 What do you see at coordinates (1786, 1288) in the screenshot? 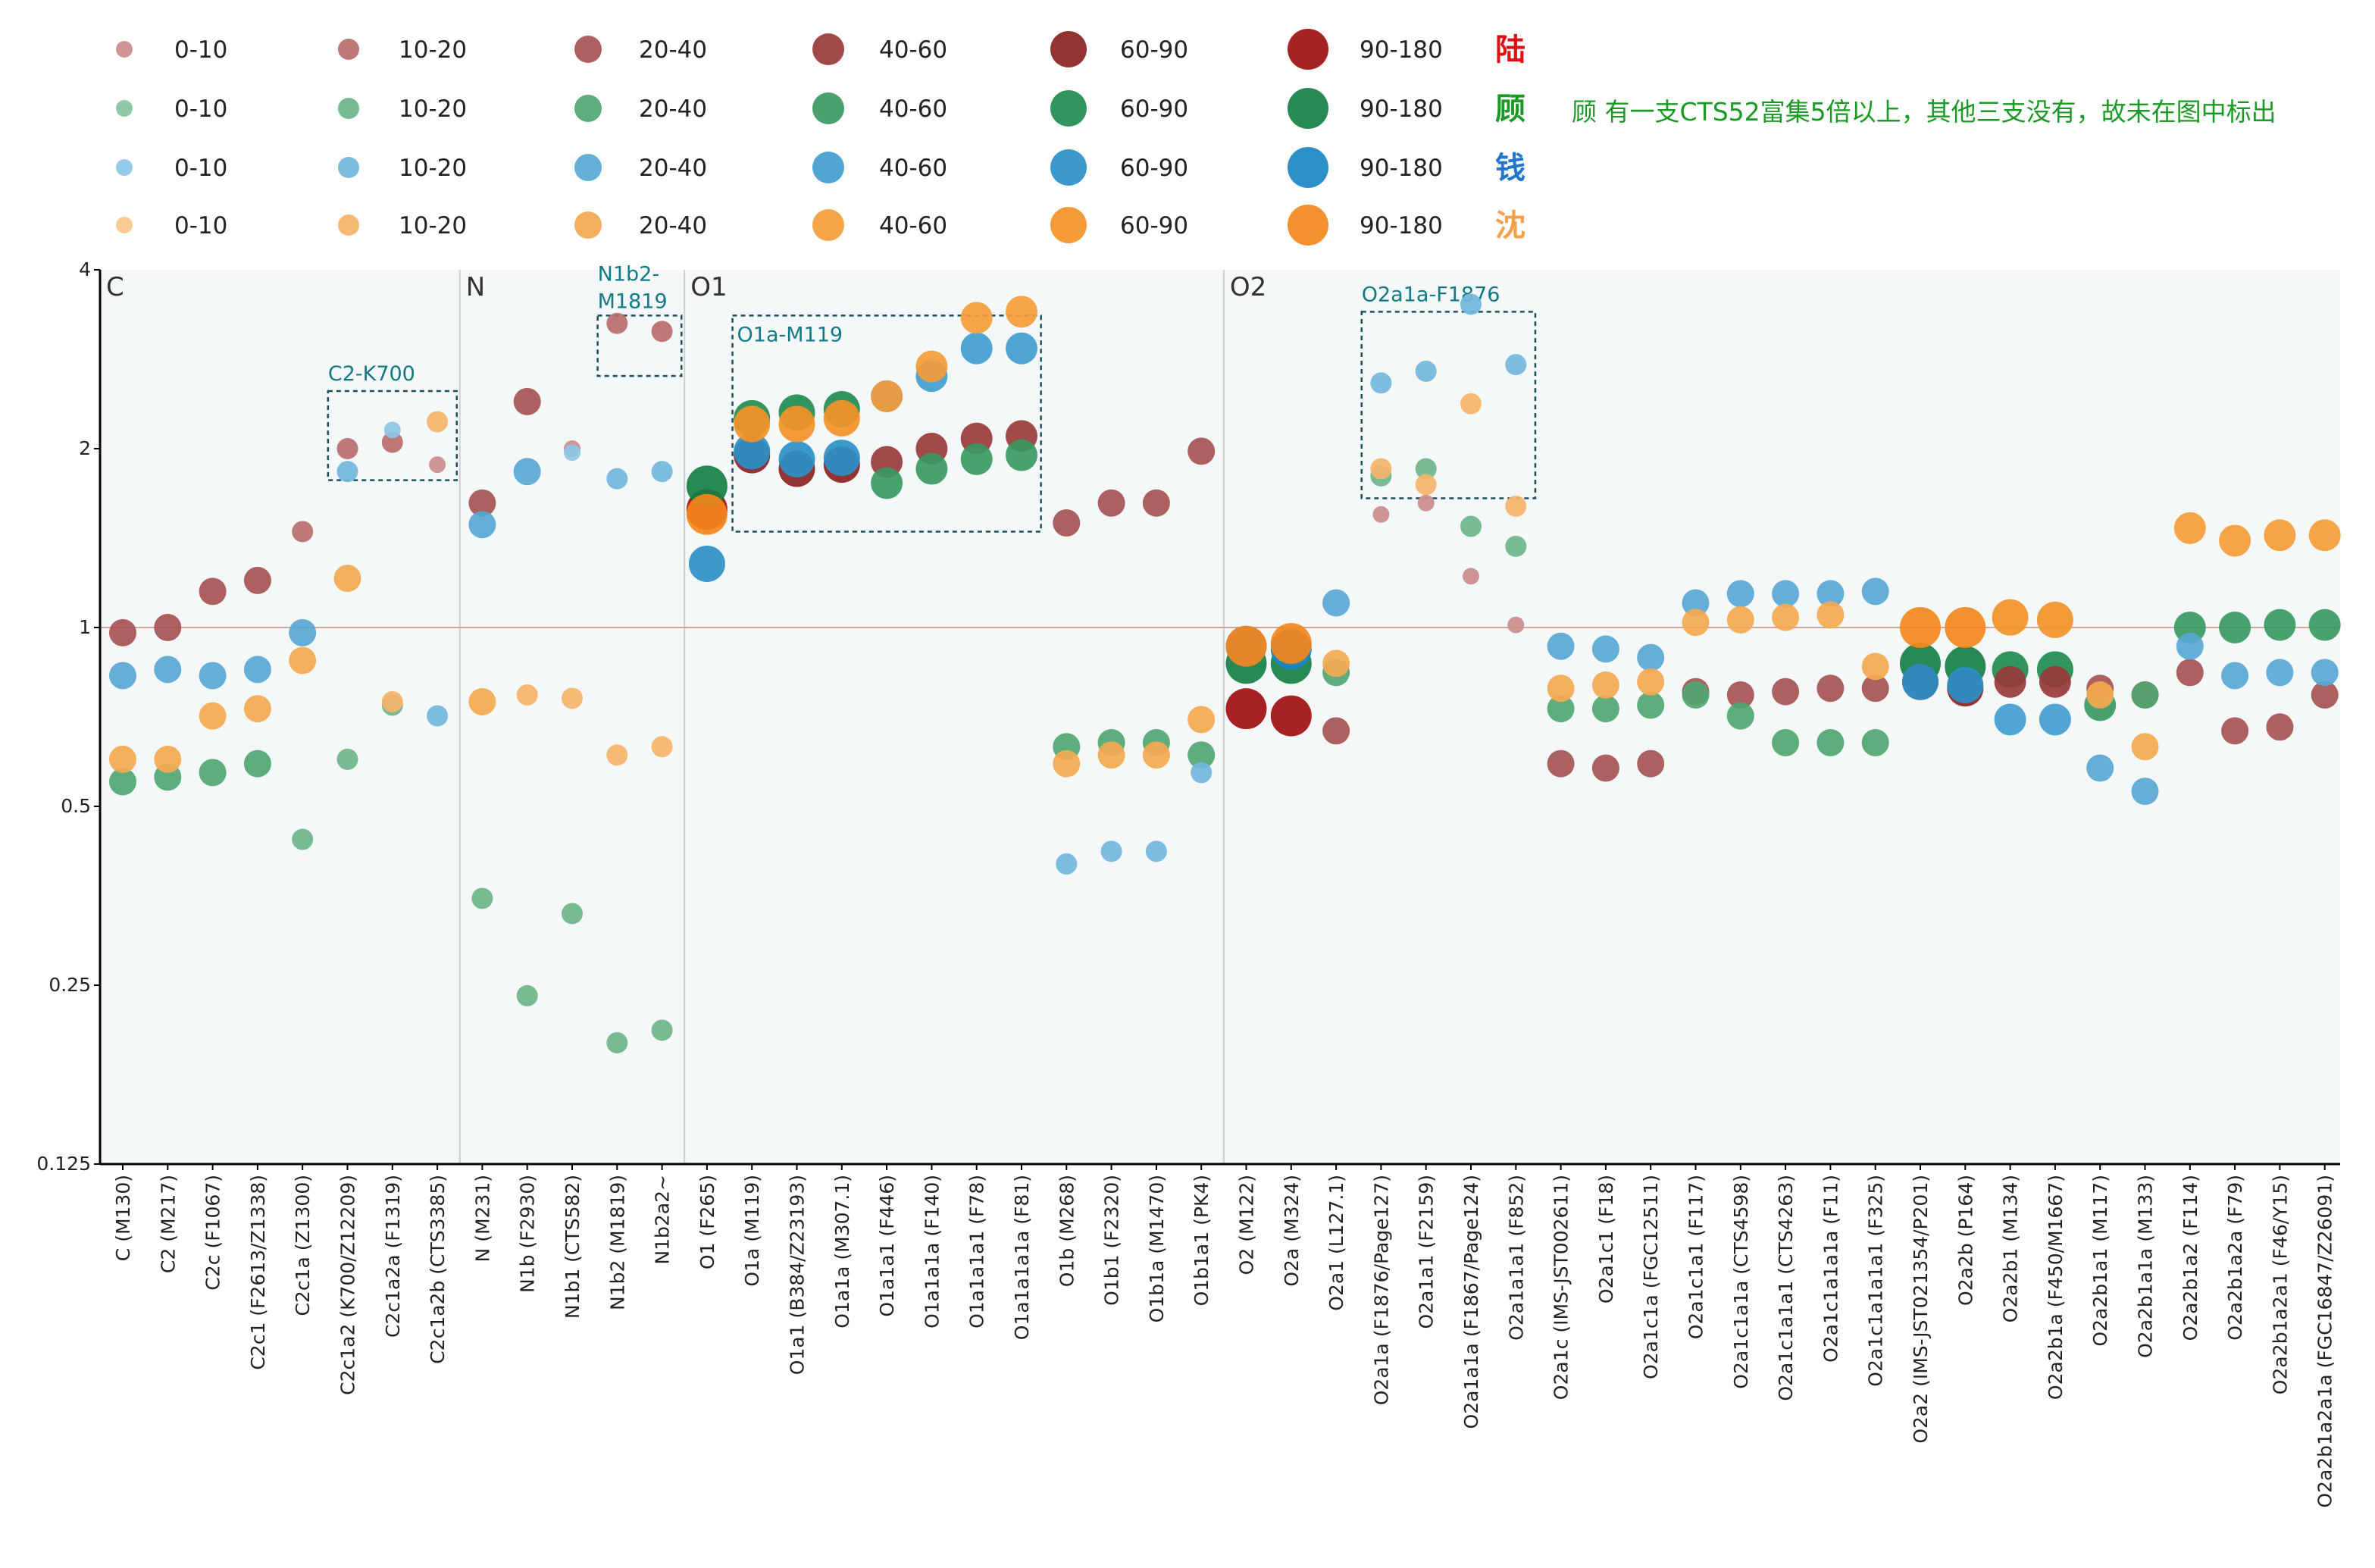
I see `x-tick-label: O2a1c1a1a1 (CTS4263)` at bounding box center [1786, 1288].